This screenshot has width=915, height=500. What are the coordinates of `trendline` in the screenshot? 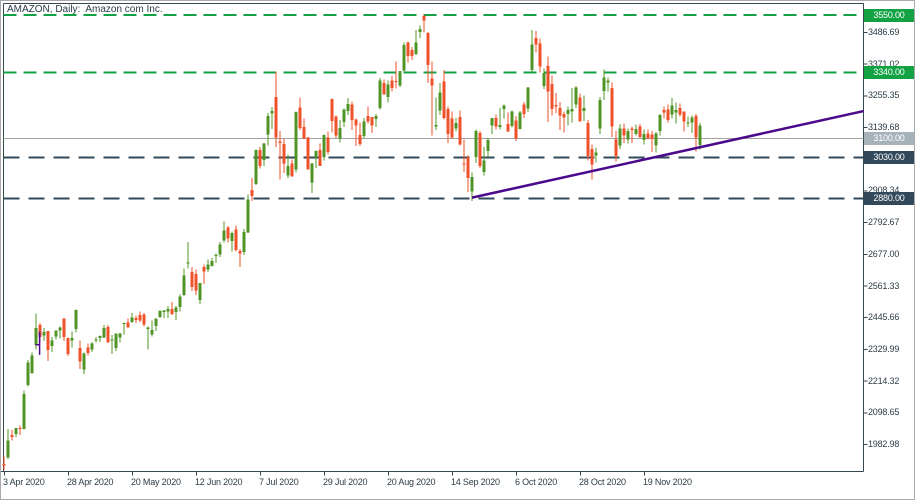 It's located at (667, 154).